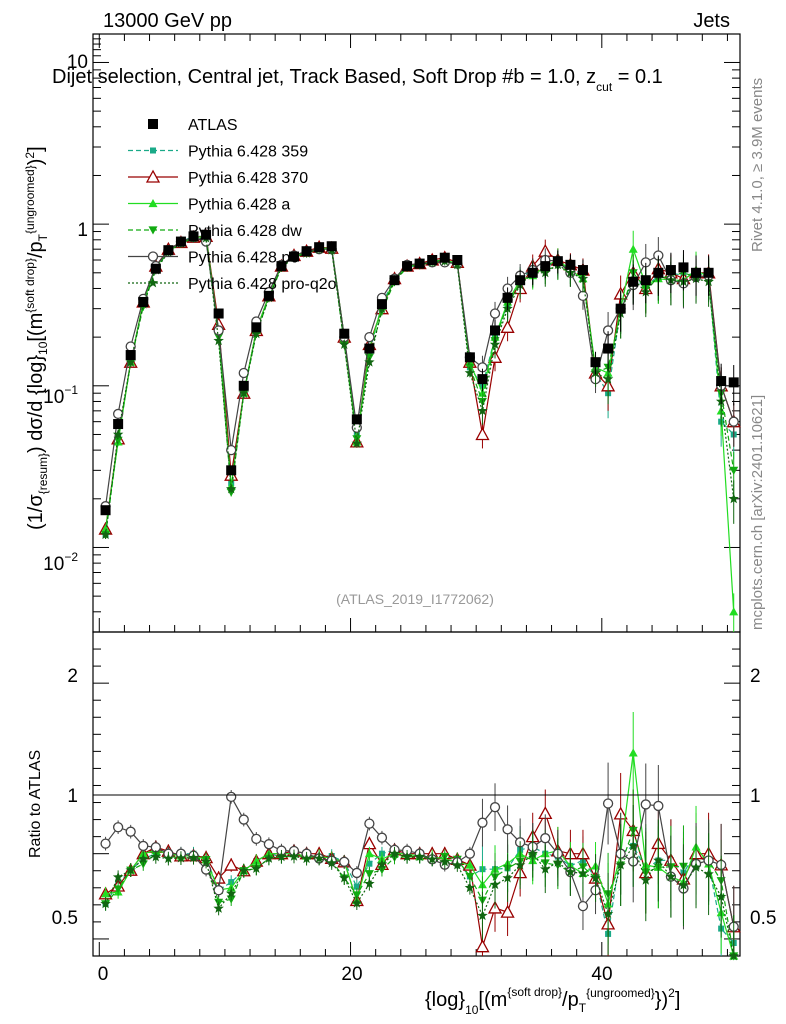  What do you see at coordinates (218, 152) in the screenshot?
I see `legend-item: Pythia 6.428 359` at bounding box center [218, 152].